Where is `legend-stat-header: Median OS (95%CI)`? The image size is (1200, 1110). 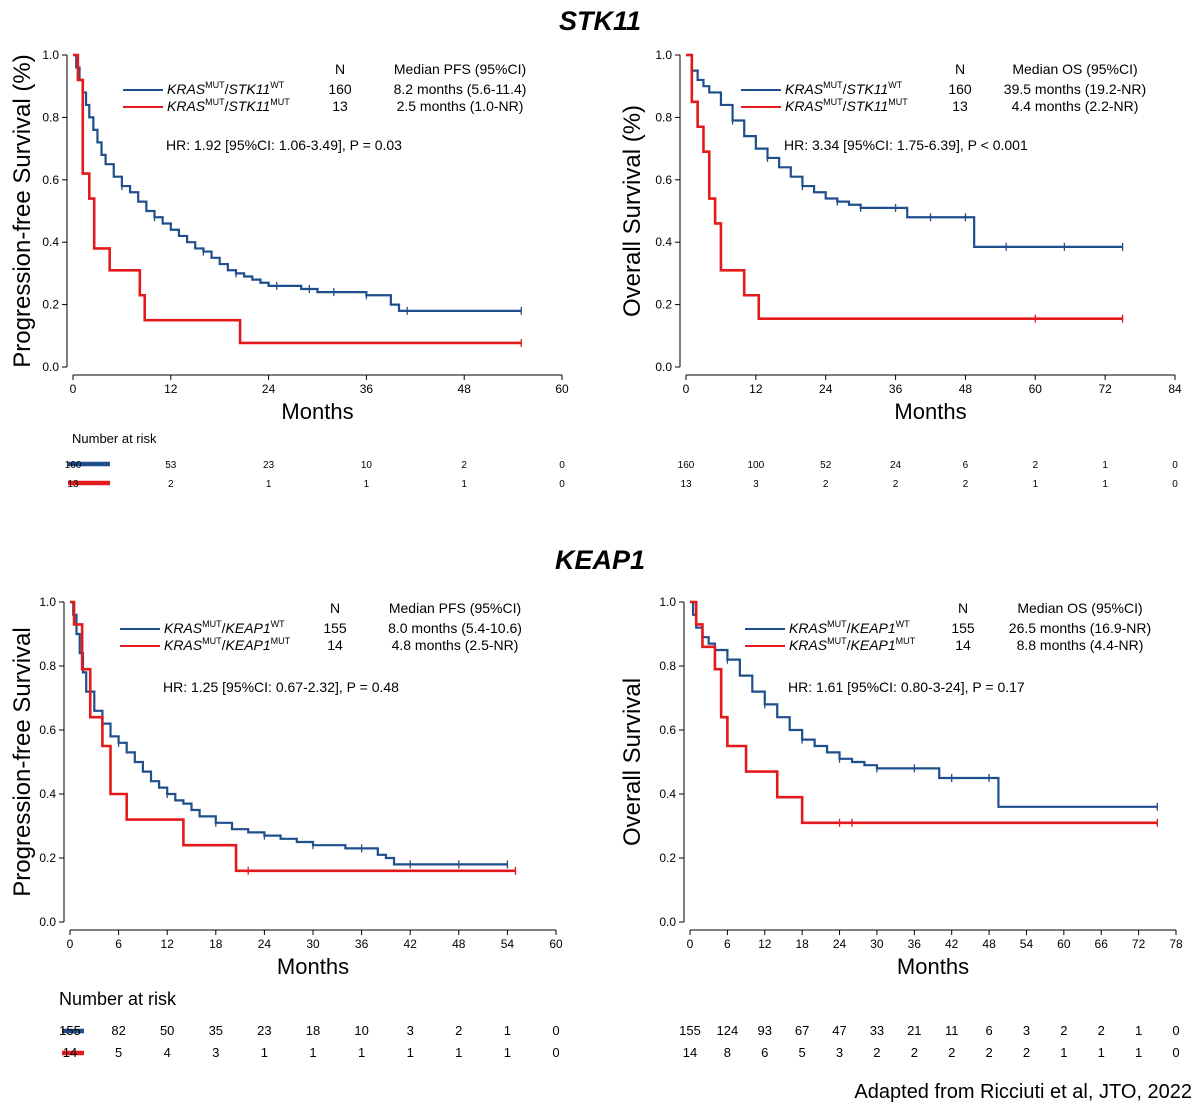 legend-stat-header: Median OS (95%CI) is located at coordinates (1079, 608).